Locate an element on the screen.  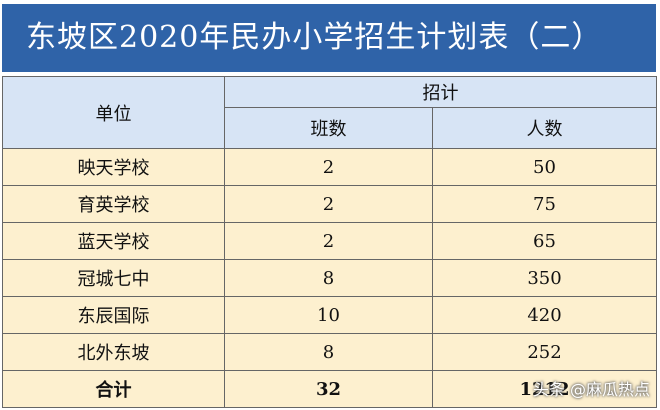
table-cell: 32 is located at coordinates (328, 389).